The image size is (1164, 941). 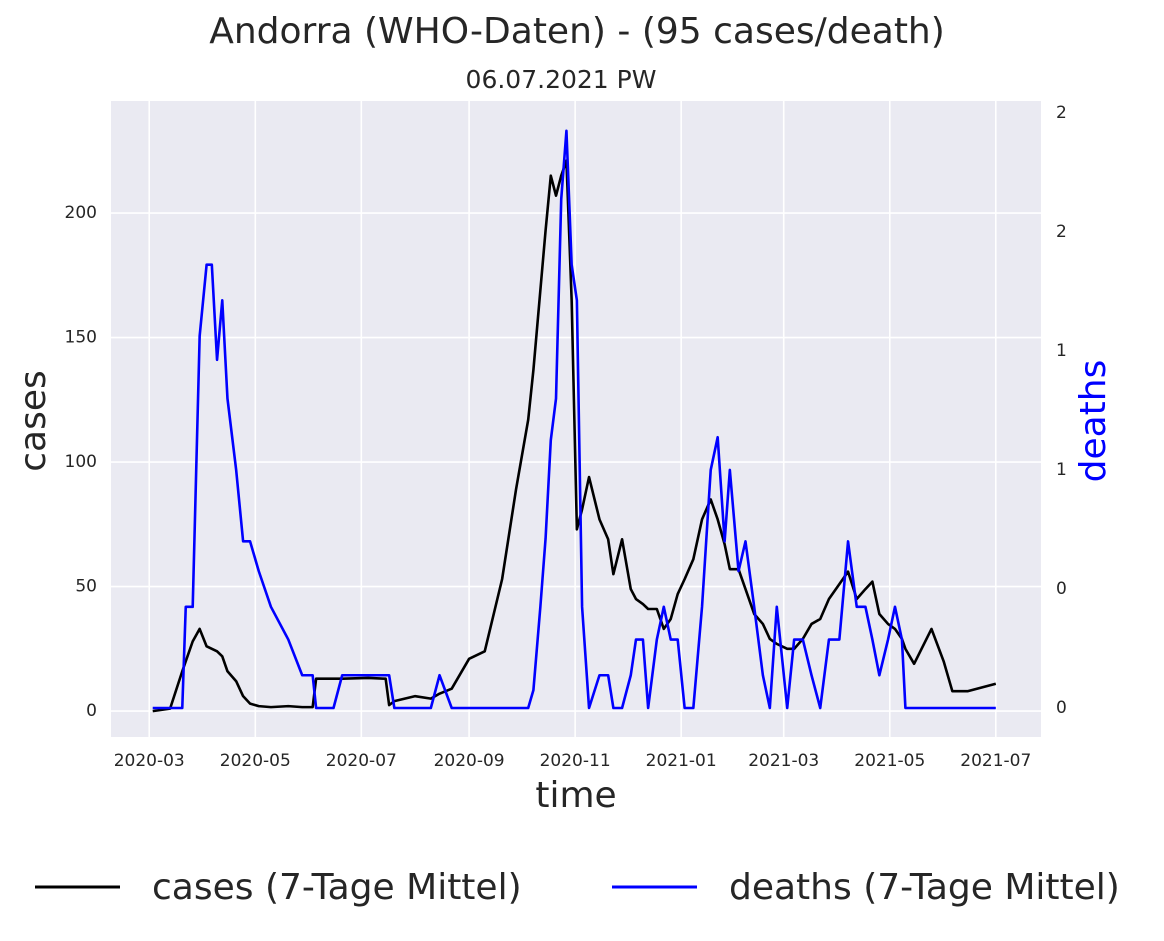 What do you see at coordinates (561, 79) in the screenshot?
I see `chart-subtitle: 06.07.2021 PW` at bounding box center [561, 79].